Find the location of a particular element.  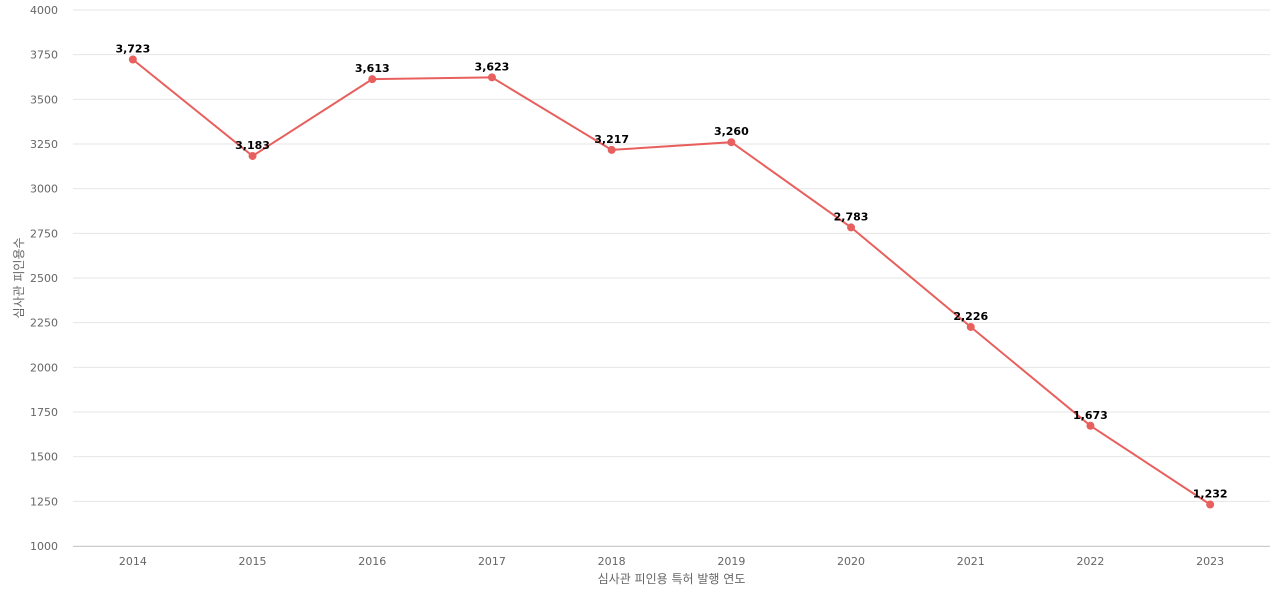

x-tick-label: 2022 is located at coordinates (1090, 561).